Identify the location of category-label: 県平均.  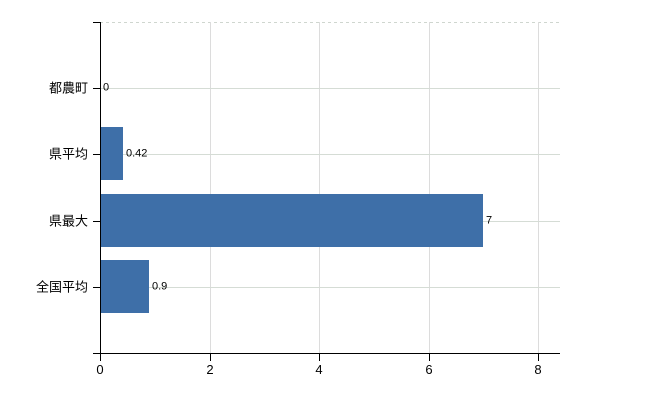
(68, 154).